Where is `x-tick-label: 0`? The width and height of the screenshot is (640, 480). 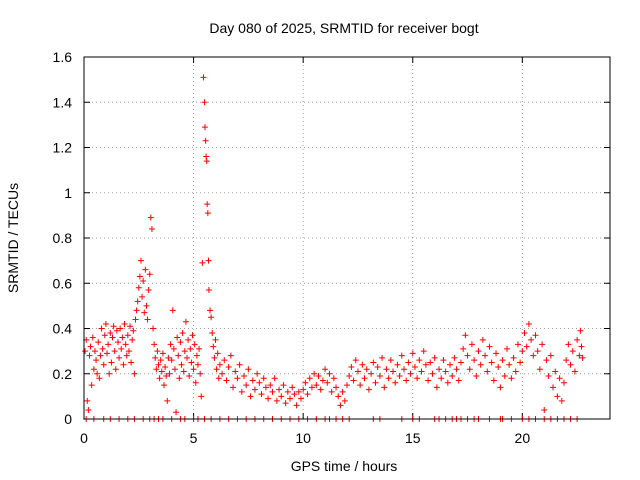
x-tick-label: 0 is located at coordinates (84, 438).